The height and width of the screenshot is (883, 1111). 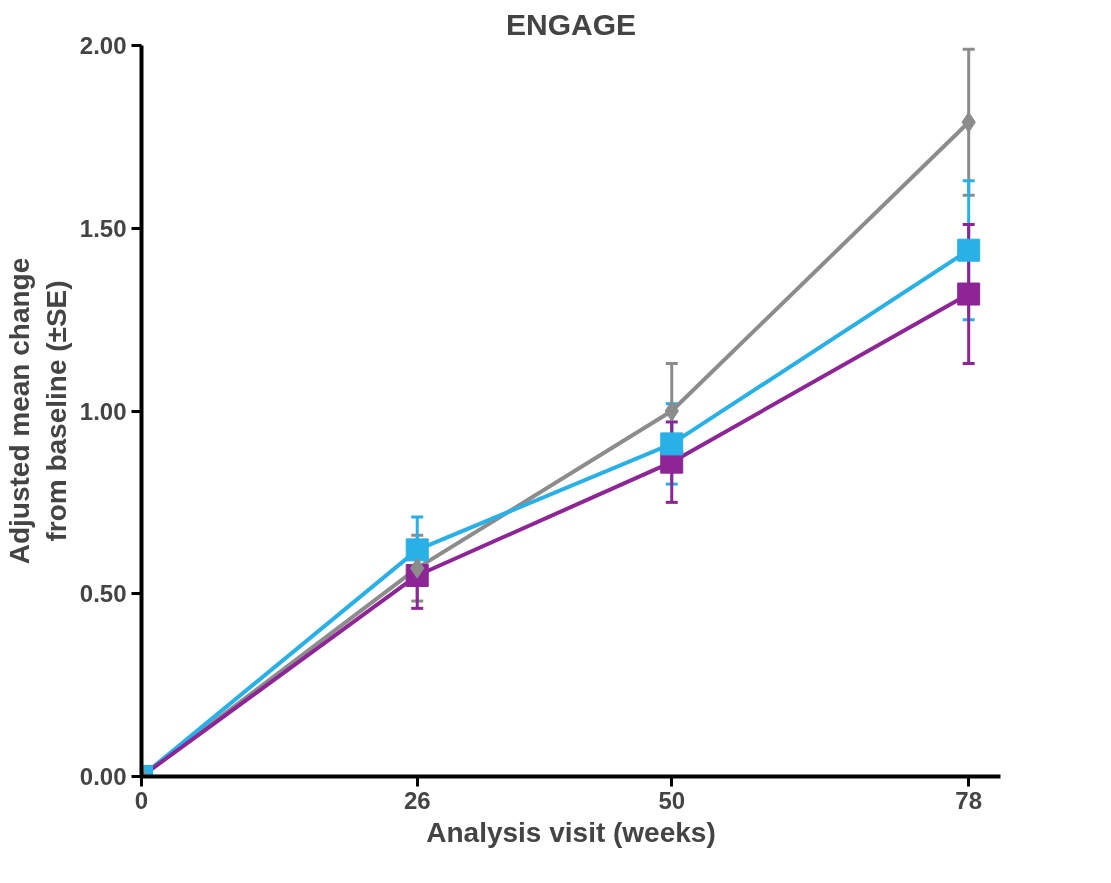 What do you see at coordinates (103, 411) in the screenshot?
I see `y-tick-label: 1.00` at bounding box center [103, 411].